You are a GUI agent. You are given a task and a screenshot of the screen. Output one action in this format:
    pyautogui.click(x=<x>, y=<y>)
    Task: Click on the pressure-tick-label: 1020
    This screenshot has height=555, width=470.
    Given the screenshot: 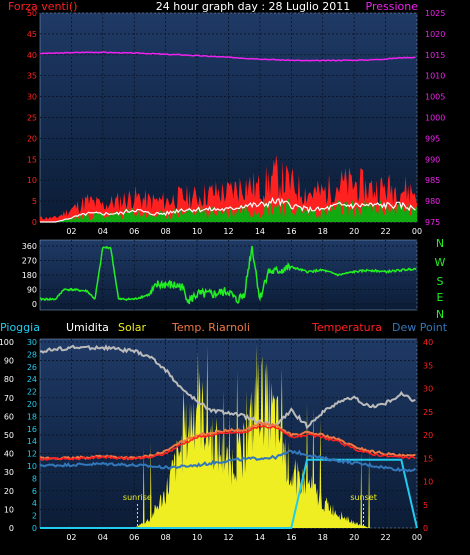 What is the action you would take?
    pyautogui.click(x=435, y=34)
    